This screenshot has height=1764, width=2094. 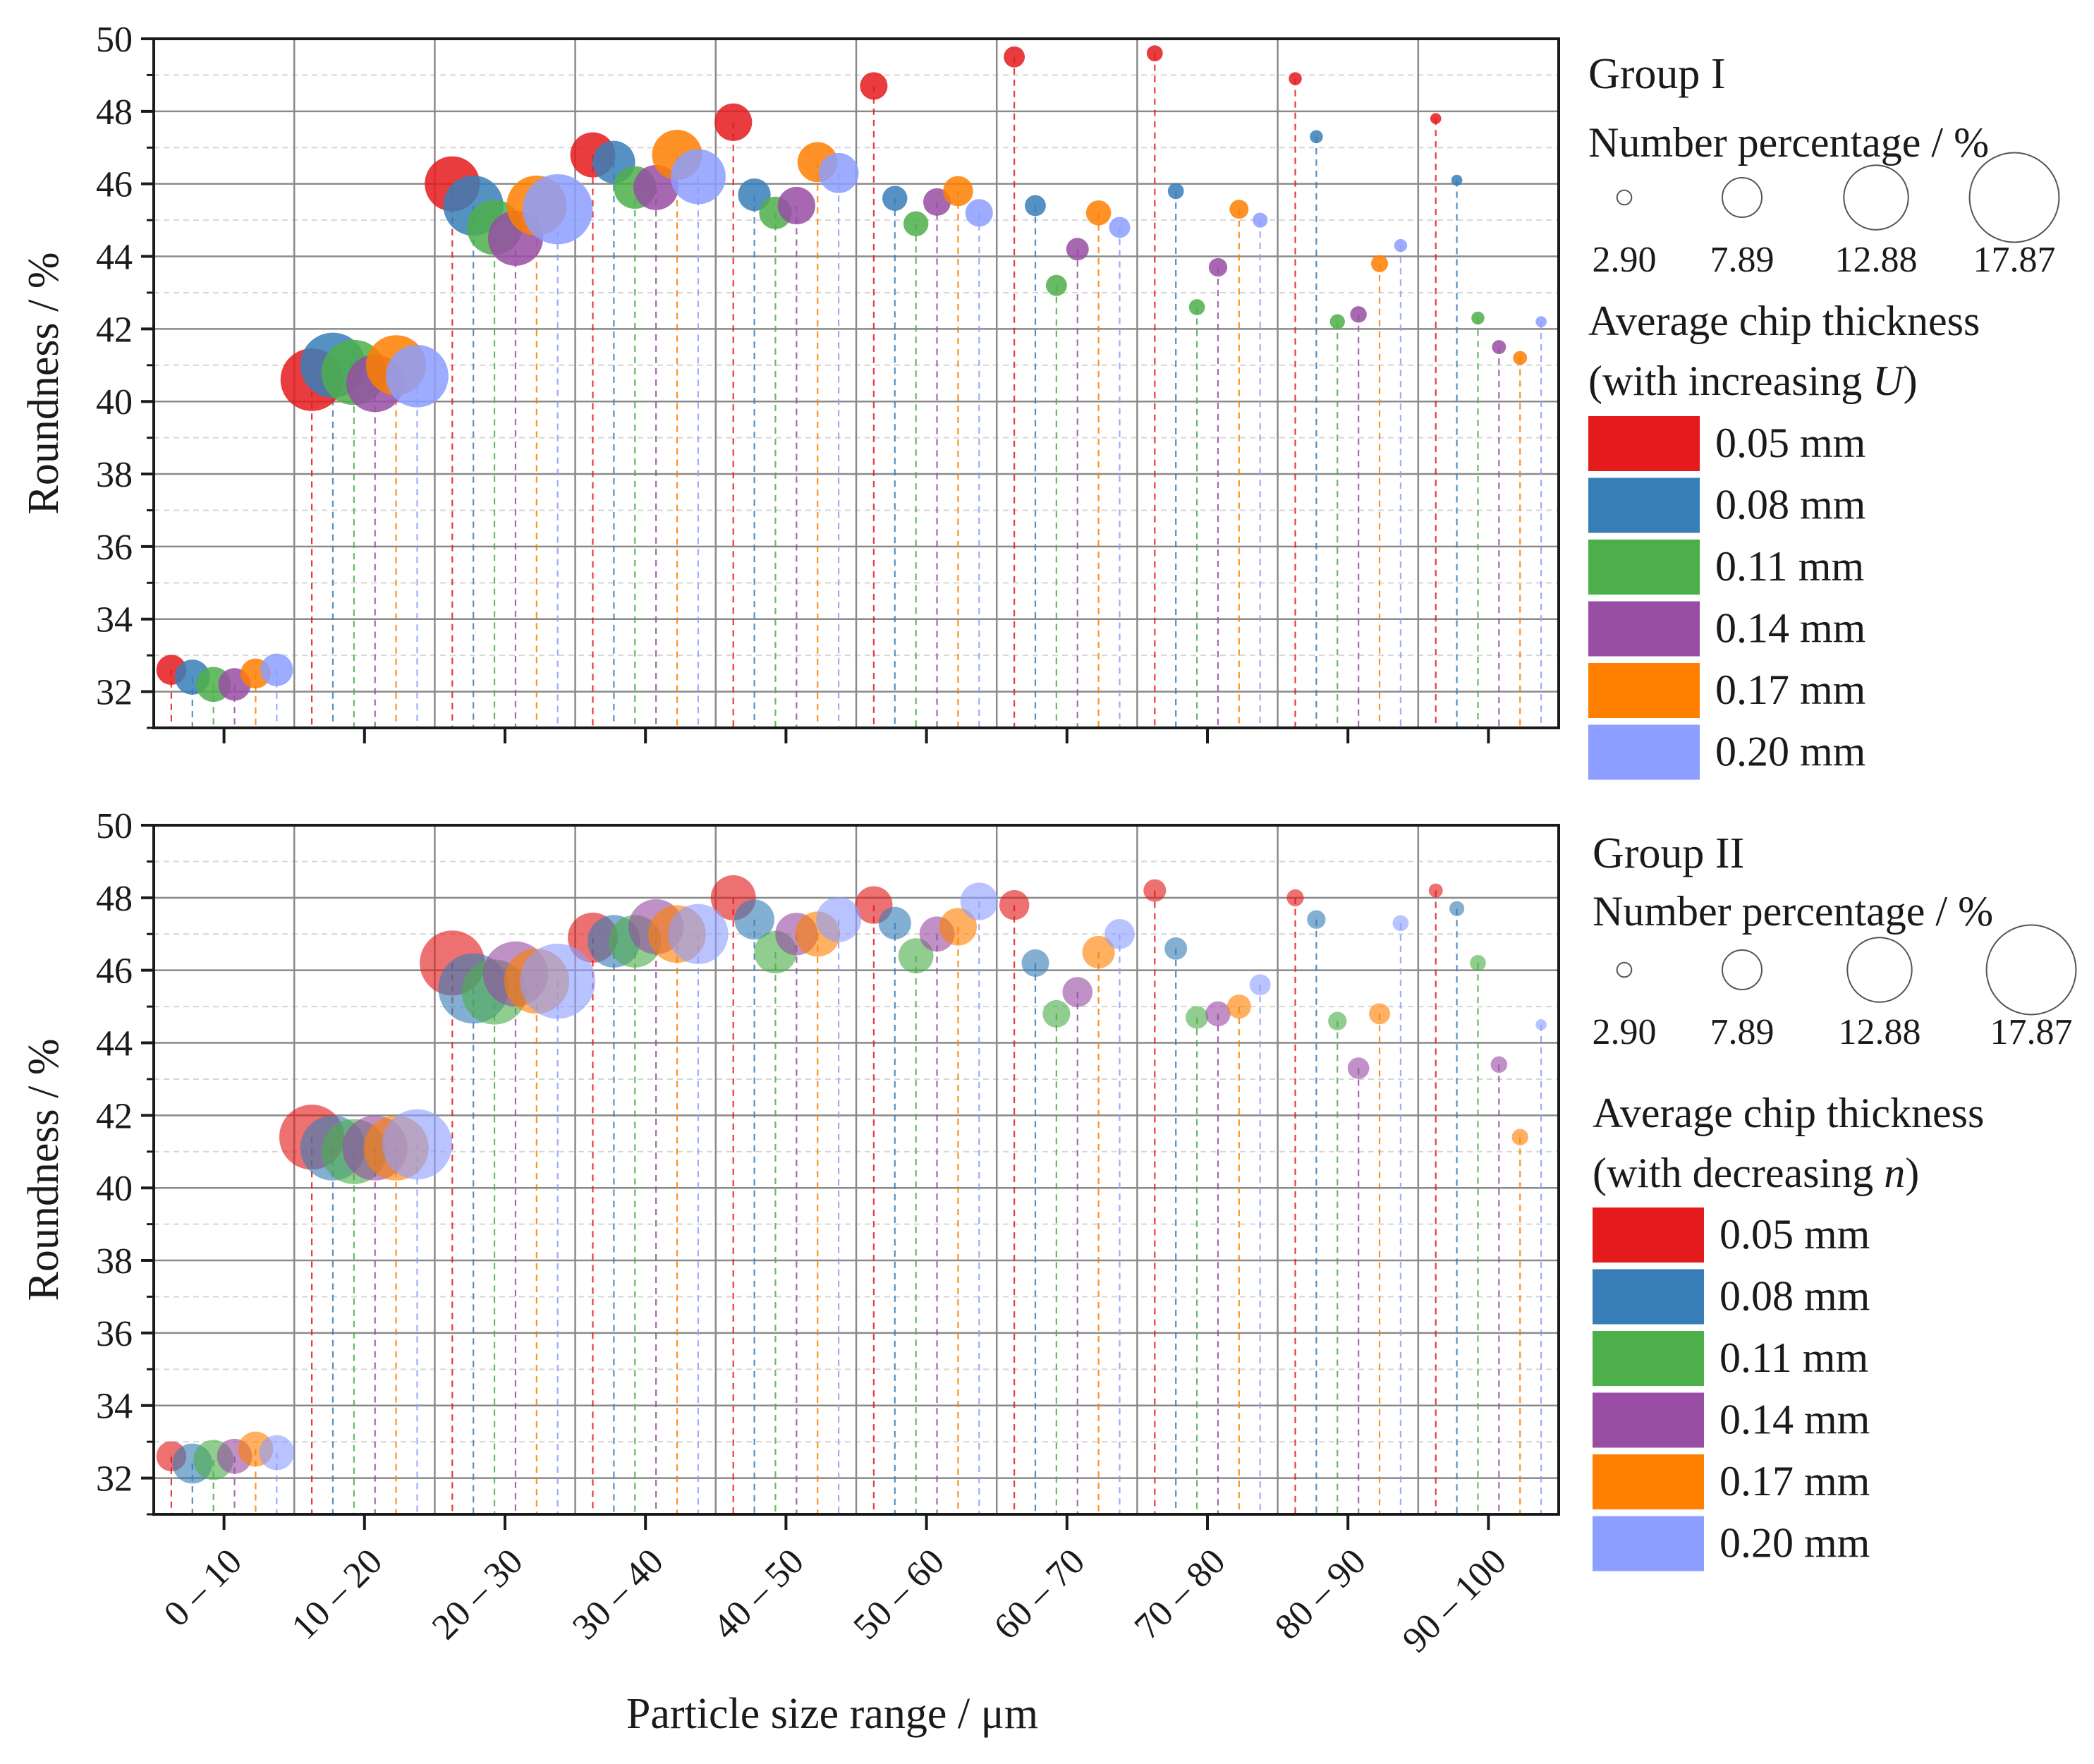 I want to click on y-tick-label: 42, so click(x=114, y=330).